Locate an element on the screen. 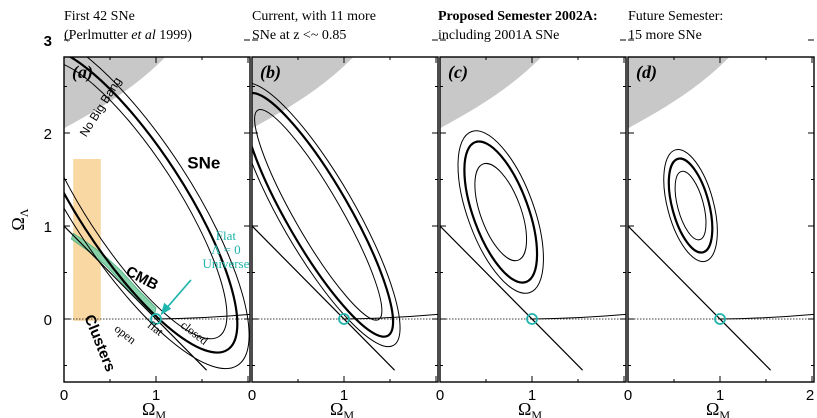  y-tick-label: 3 is located at coordinates (48, 41).